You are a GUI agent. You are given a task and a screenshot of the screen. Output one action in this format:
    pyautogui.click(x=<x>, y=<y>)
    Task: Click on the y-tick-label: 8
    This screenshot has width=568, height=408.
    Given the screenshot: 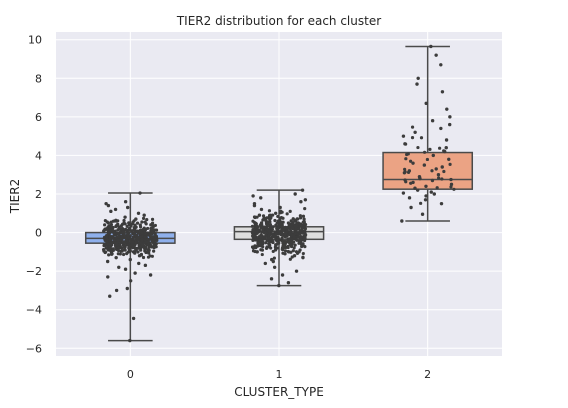 What is the action you would take?
    pyautogui.click(x=38, y=78)
    